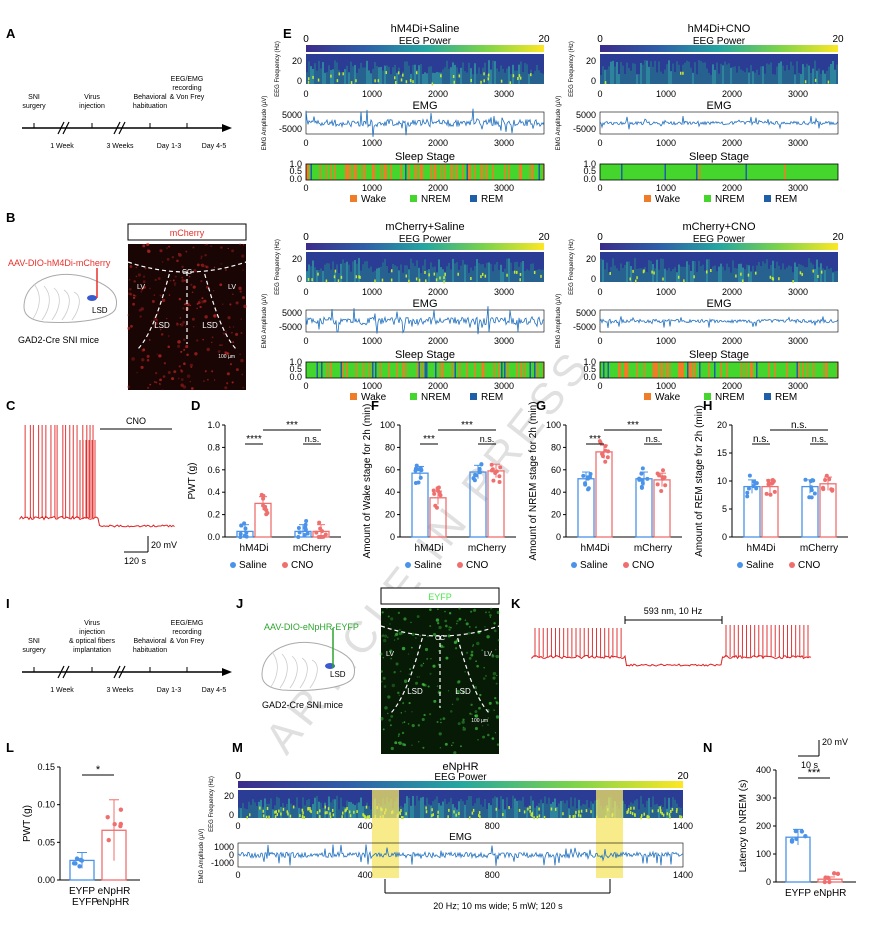 The image size is (876, 938). Describe the element at coordinates (556, 447) in the screenshot. I see `chart-g-ytick: 80` at that location.